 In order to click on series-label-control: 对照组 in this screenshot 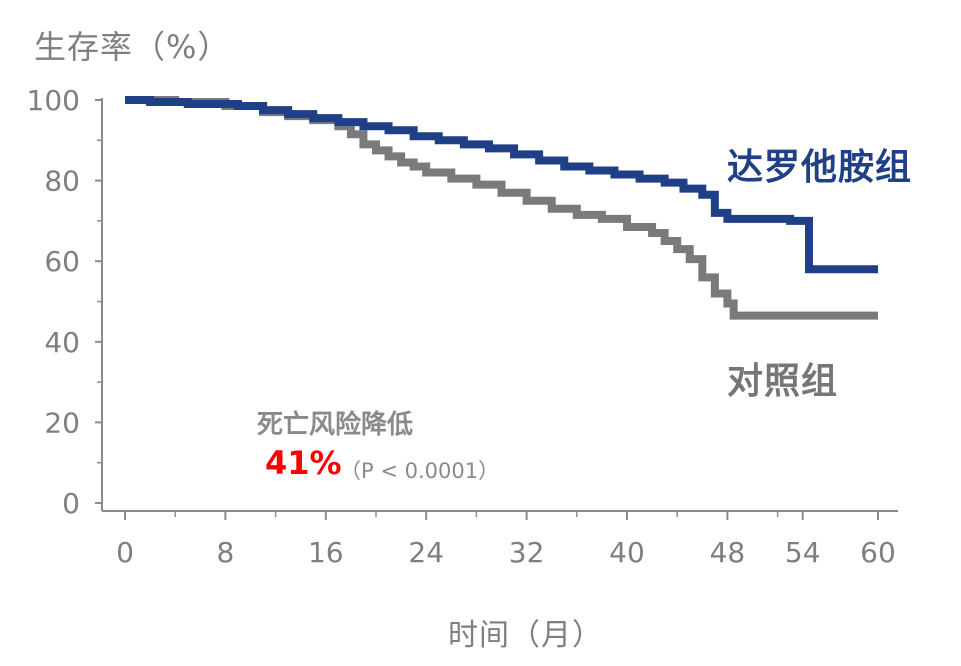, I will do `click(783, 381)`.